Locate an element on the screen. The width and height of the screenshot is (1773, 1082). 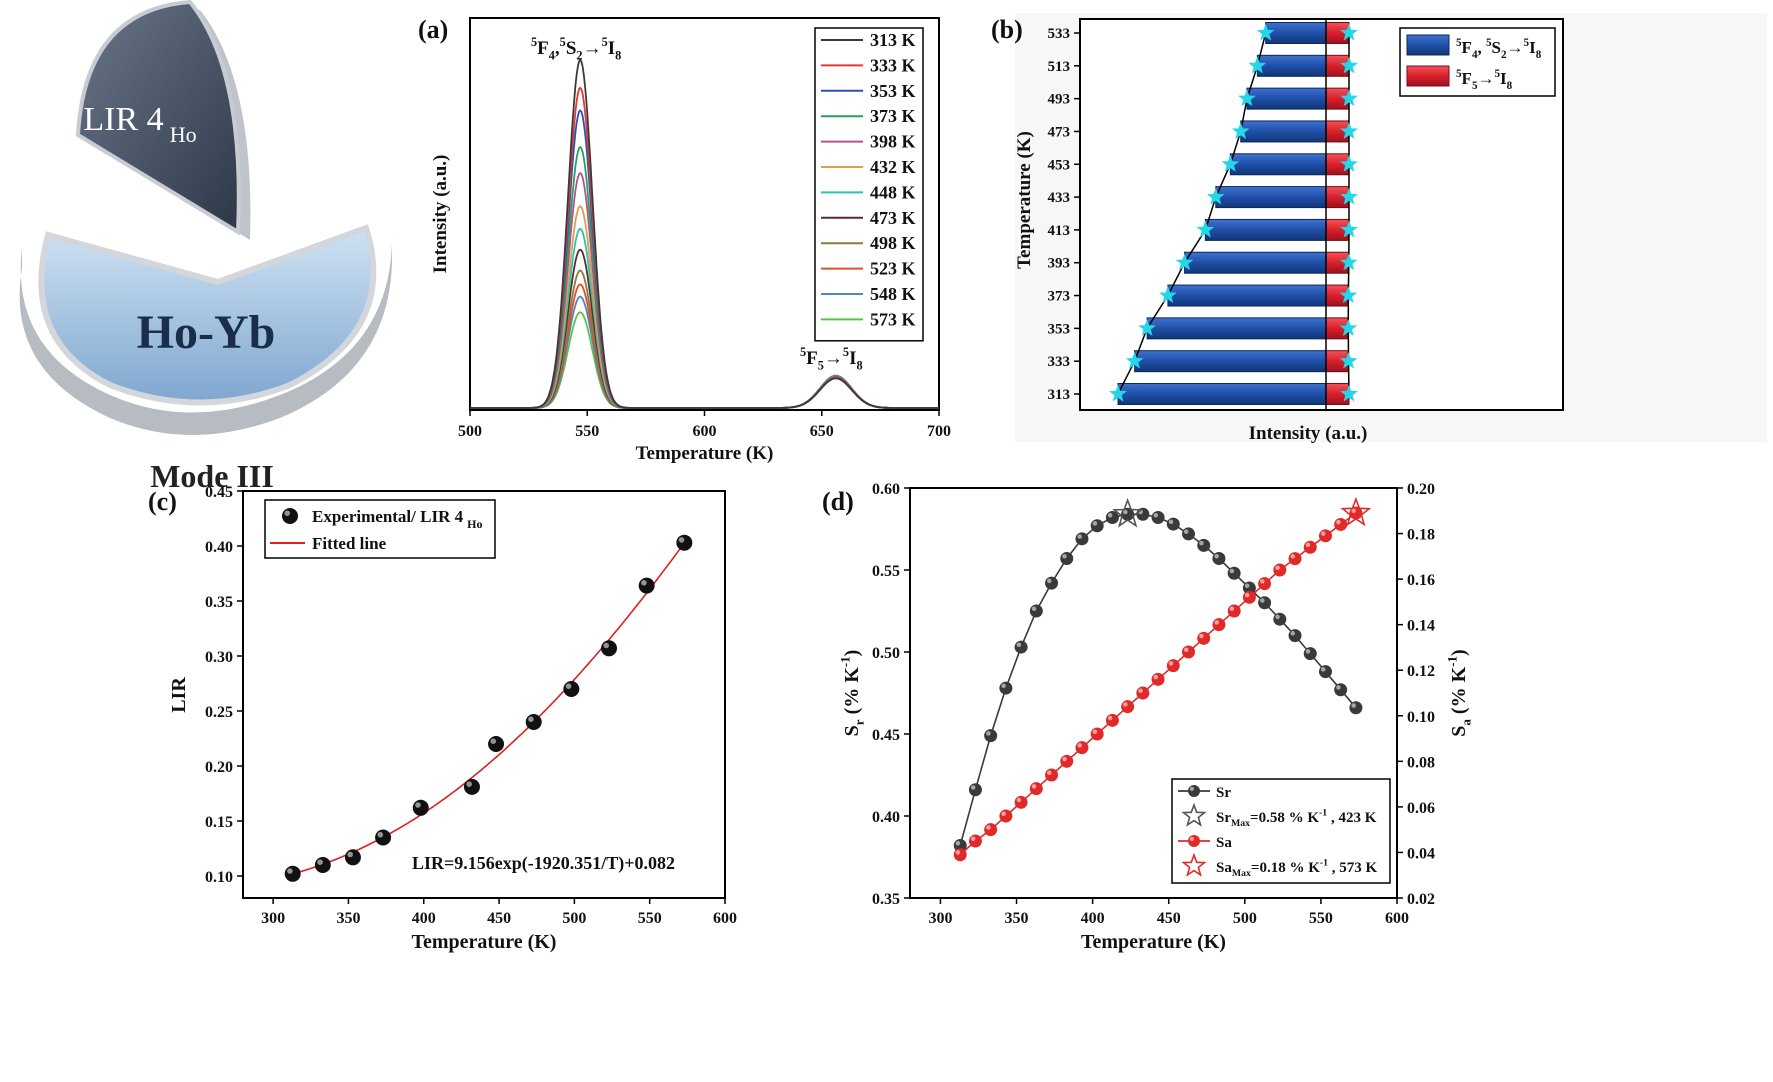
legend-sub: Ho is located at coordinates (474, 524).